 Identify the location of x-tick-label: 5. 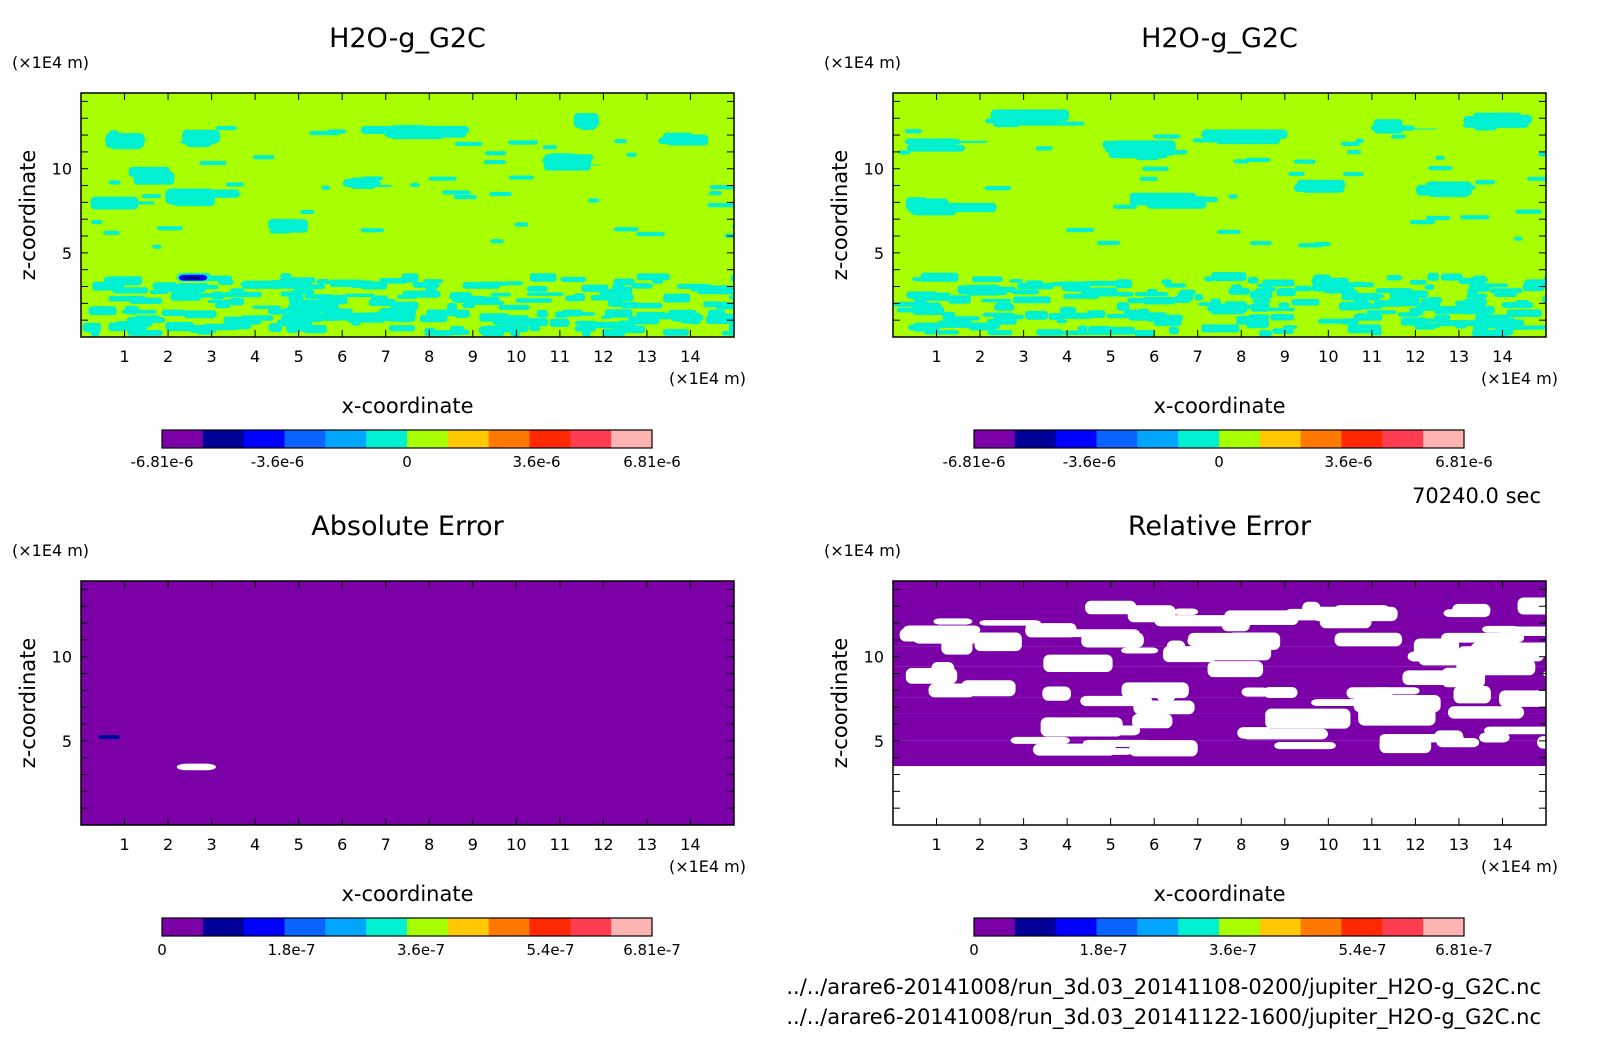
(1111, 844).